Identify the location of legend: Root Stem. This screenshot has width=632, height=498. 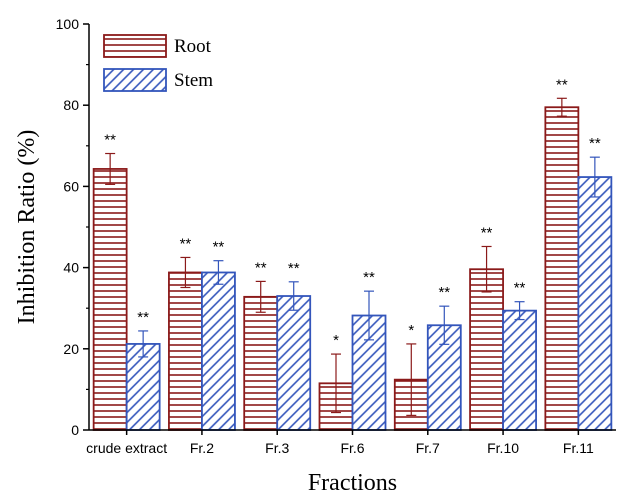
(158, 63).